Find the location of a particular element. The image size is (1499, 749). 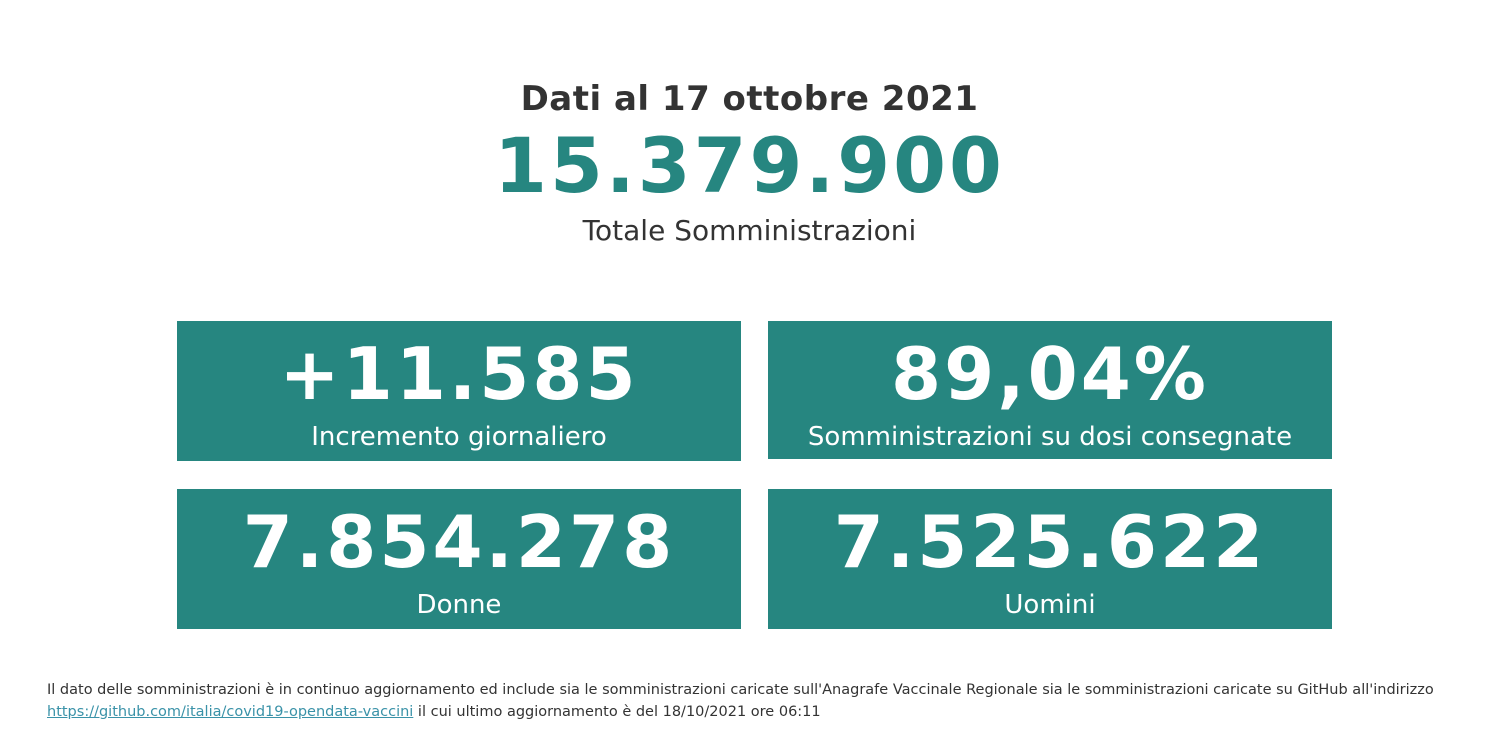

daily-increment-value: +11.585 is located at coordinates (459, 374).